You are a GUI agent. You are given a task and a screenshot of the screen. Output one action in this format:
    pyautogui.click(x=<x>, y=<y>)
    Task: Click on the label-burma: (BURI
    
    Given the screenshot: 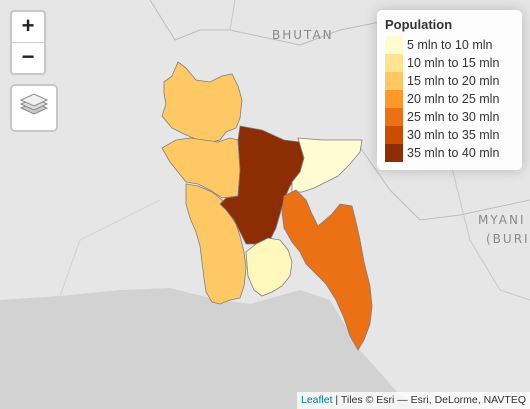 What is the action you would take?
    pyautogui.click(x=508, y=239)
    